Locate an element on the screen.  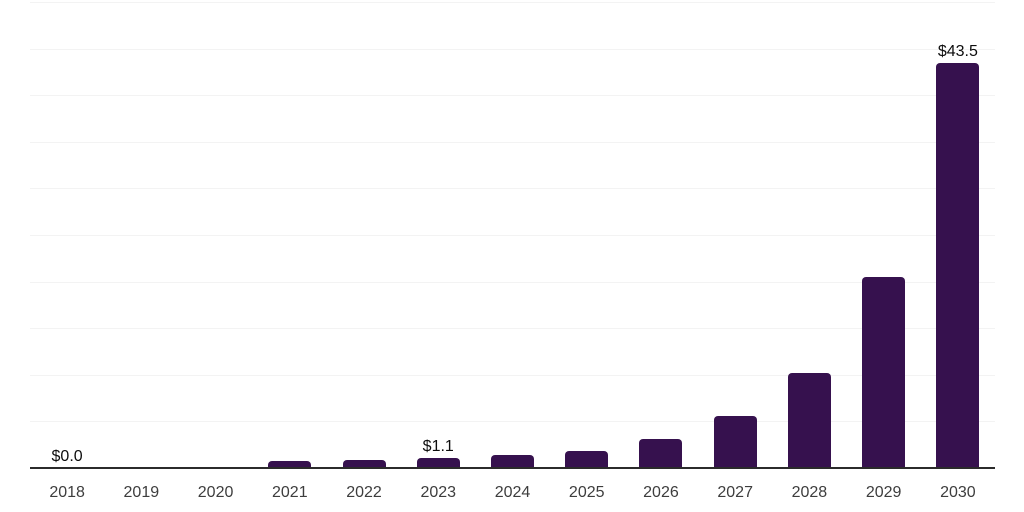
bar-2022 is located at coordinates (364, 463).